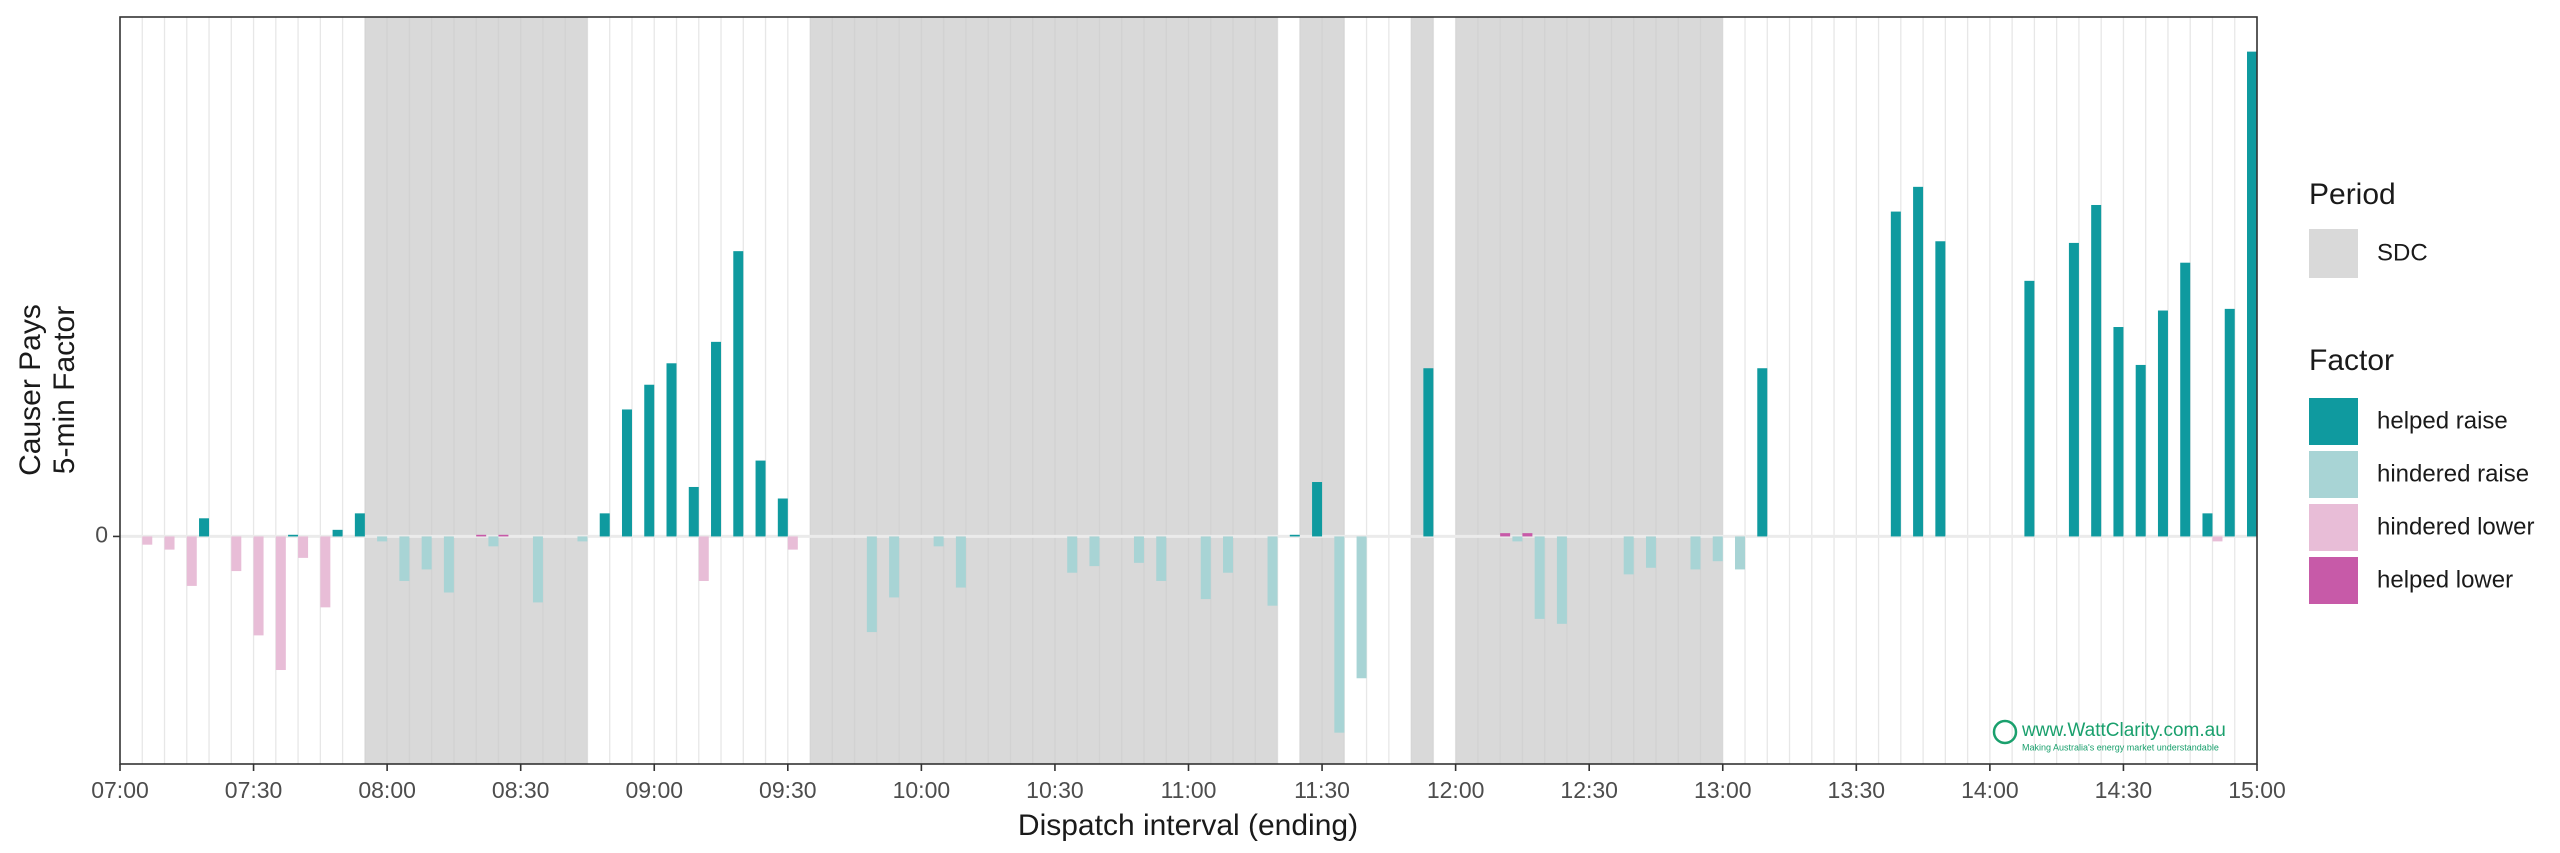 This screenshot has width=2560, height=853. I want to click on x-tick-label: 10:30, so click(1055, 790).